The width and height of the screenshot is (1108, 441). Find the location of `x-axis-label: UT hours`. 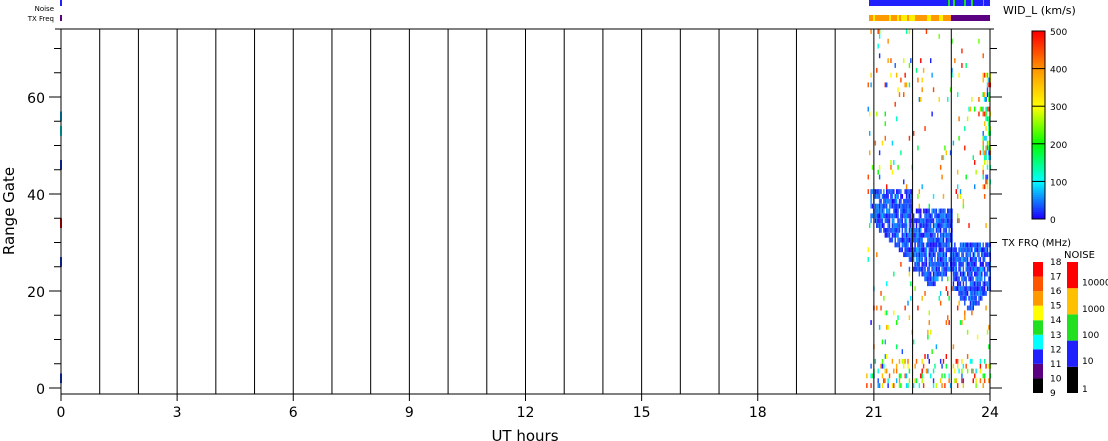

x-axis-label: UT hours is located at coordinates (524, 434).